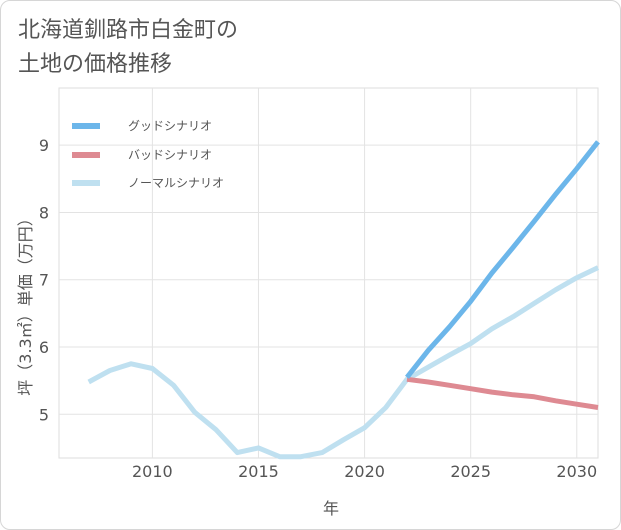 The height and width of the screenshot is (530, 621). What do you see at coordinates (95, 64) in the screenshot?
I see `chart-title-line-2: 土地の価格推移` at bounding box center [95, 64].